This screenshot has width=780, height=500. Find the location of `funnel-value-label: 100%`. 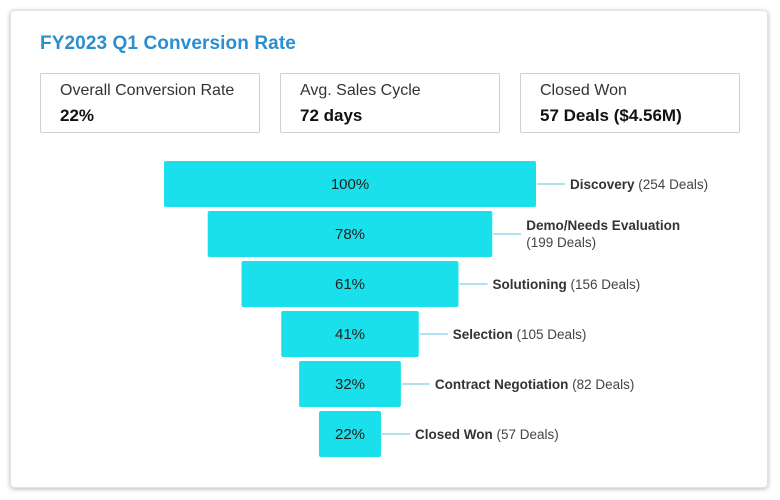

funnel-value-label: 100% is located at coordinates (350, 184).